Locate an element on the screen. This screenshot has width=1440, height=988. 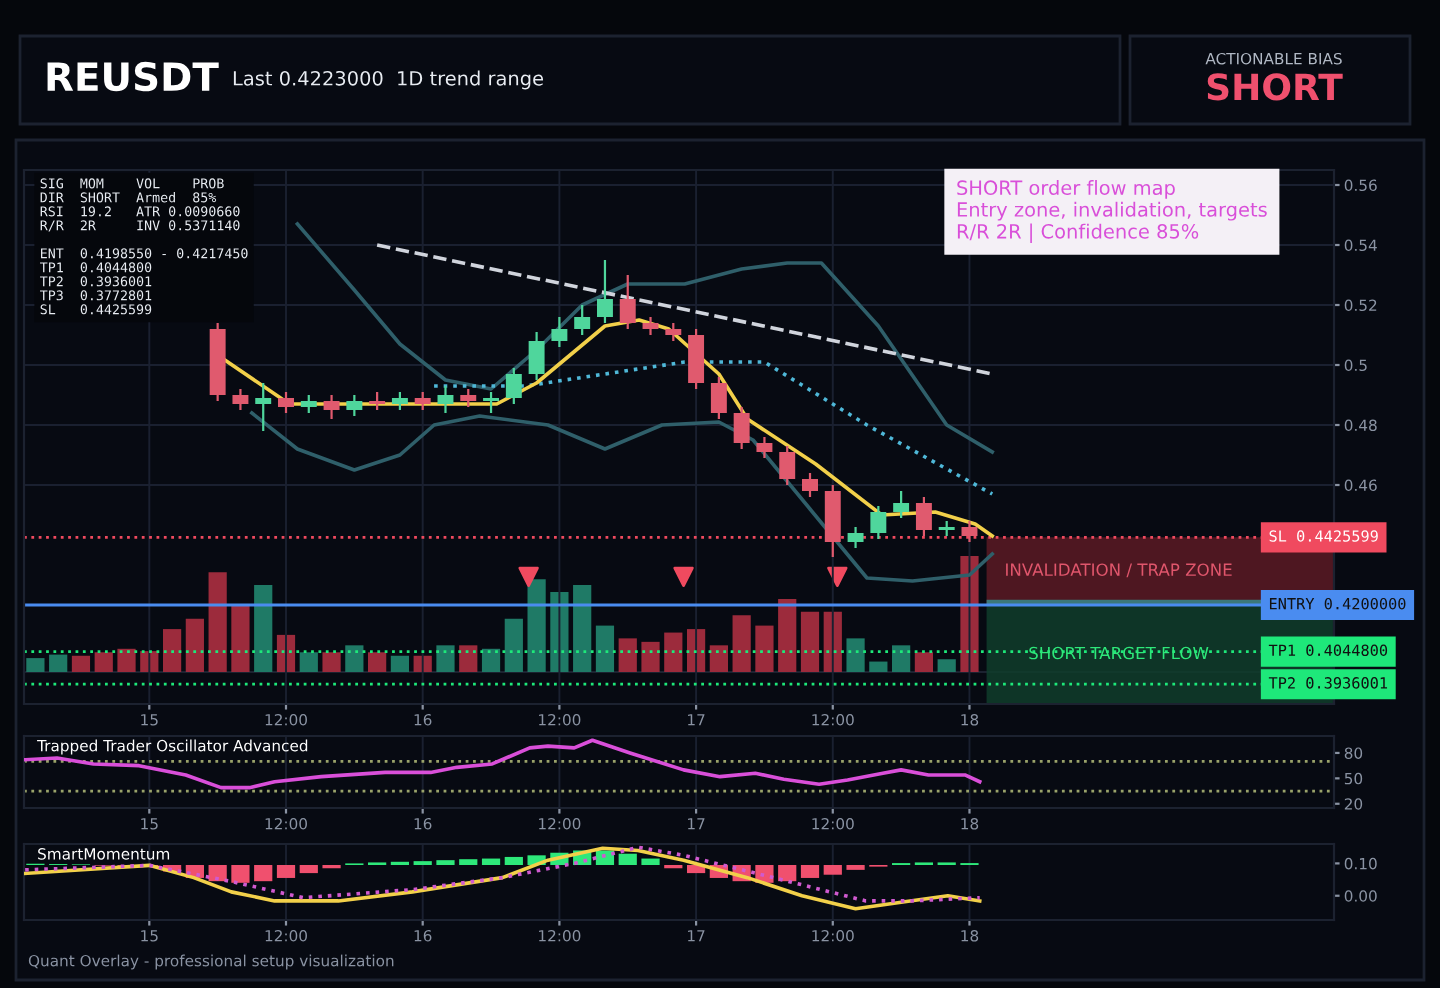
chart-title: REUSDT is located at coordinates (133, 76).